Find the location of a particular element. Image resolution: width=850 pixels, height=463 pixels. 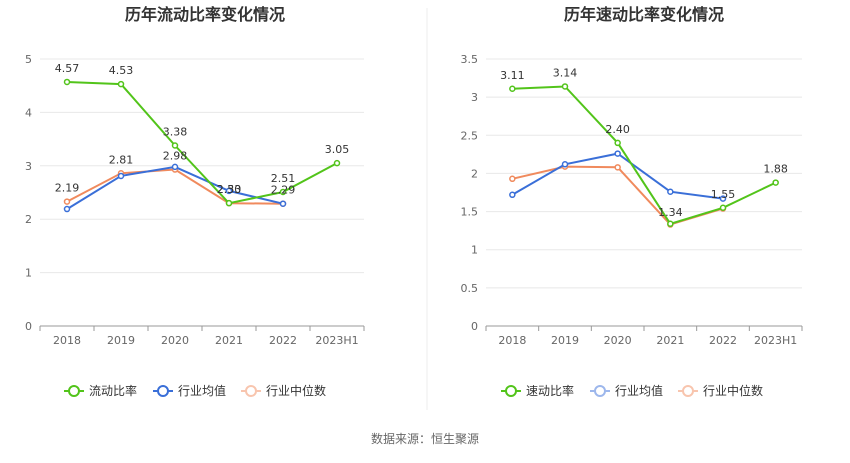

data-label: 2.29 is located at coordinates (283, 190).